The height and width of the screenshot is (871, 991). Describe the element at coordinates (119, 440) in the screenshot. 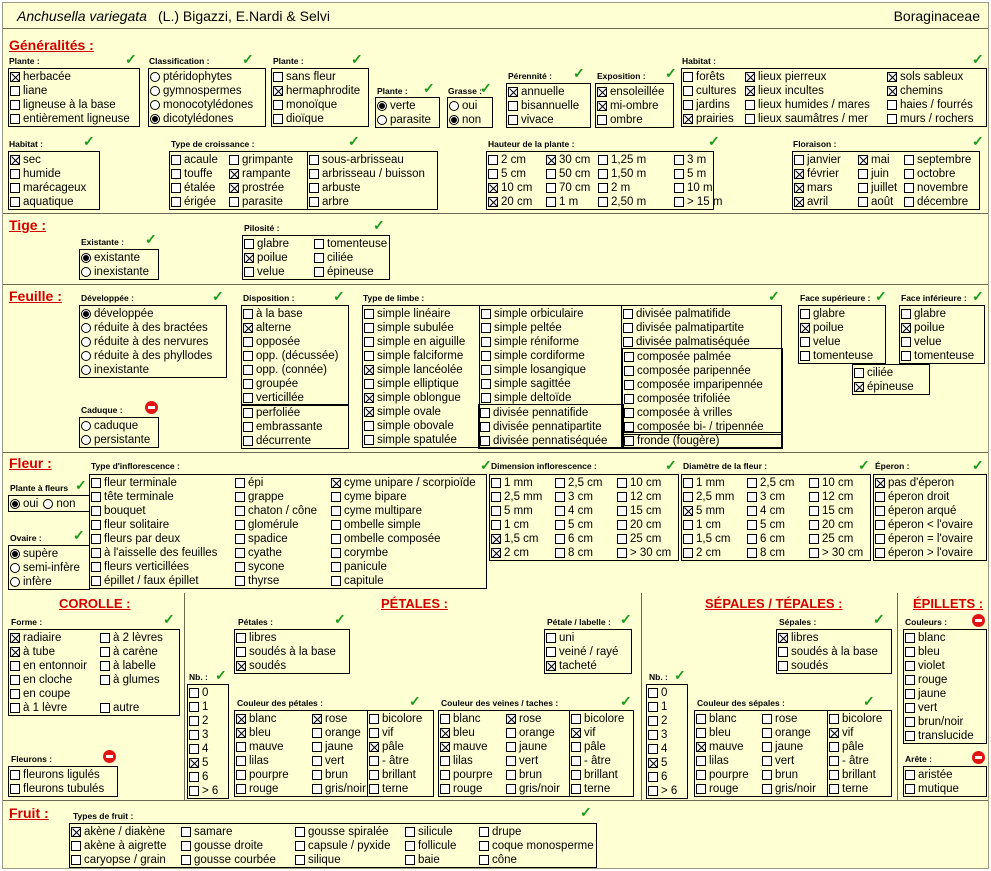

I see `option-caduque-0-1: persistante` at that location.